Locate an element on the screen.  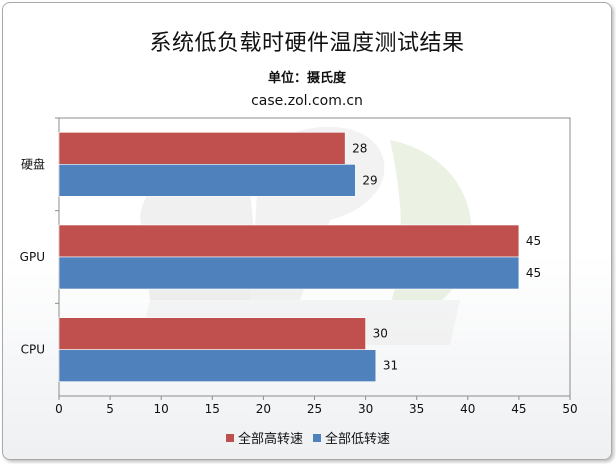
legend-label-low-speed: 全部低转速 is located at coordinates (358, 439).